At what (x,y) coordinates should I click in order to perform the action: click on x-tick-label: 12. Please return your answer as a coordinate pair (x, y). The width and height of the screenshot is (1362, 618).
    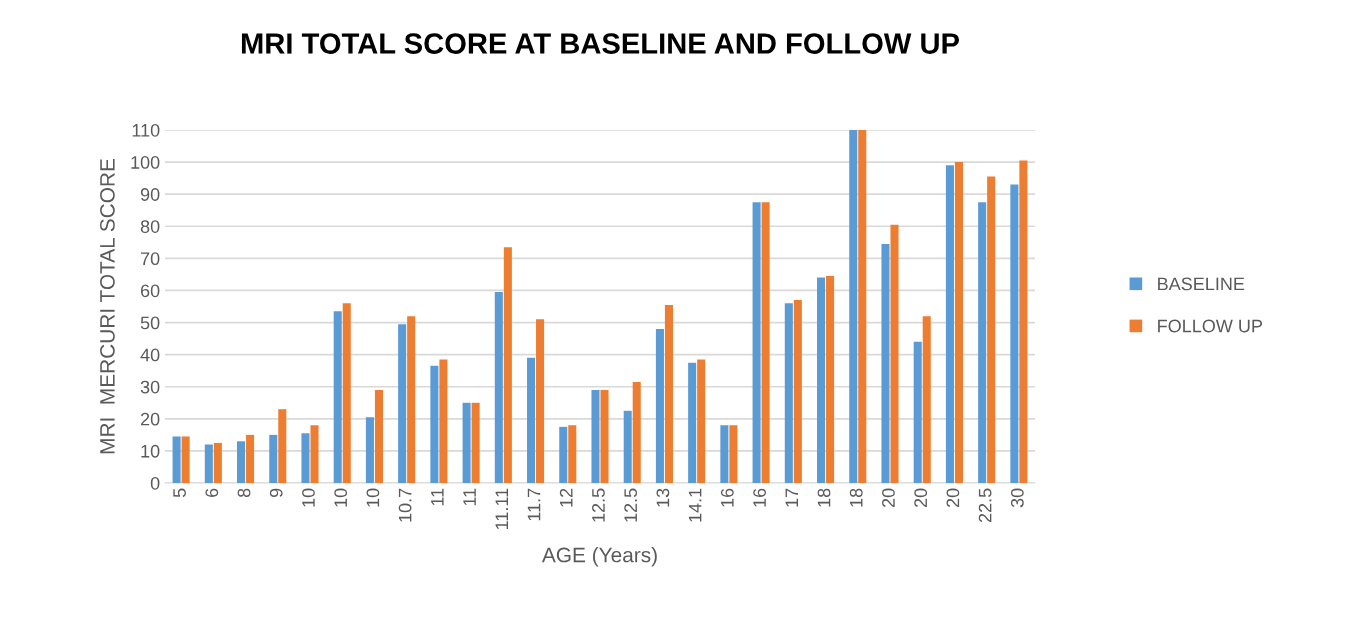
    Looking at the image, I should click on (566, 497).